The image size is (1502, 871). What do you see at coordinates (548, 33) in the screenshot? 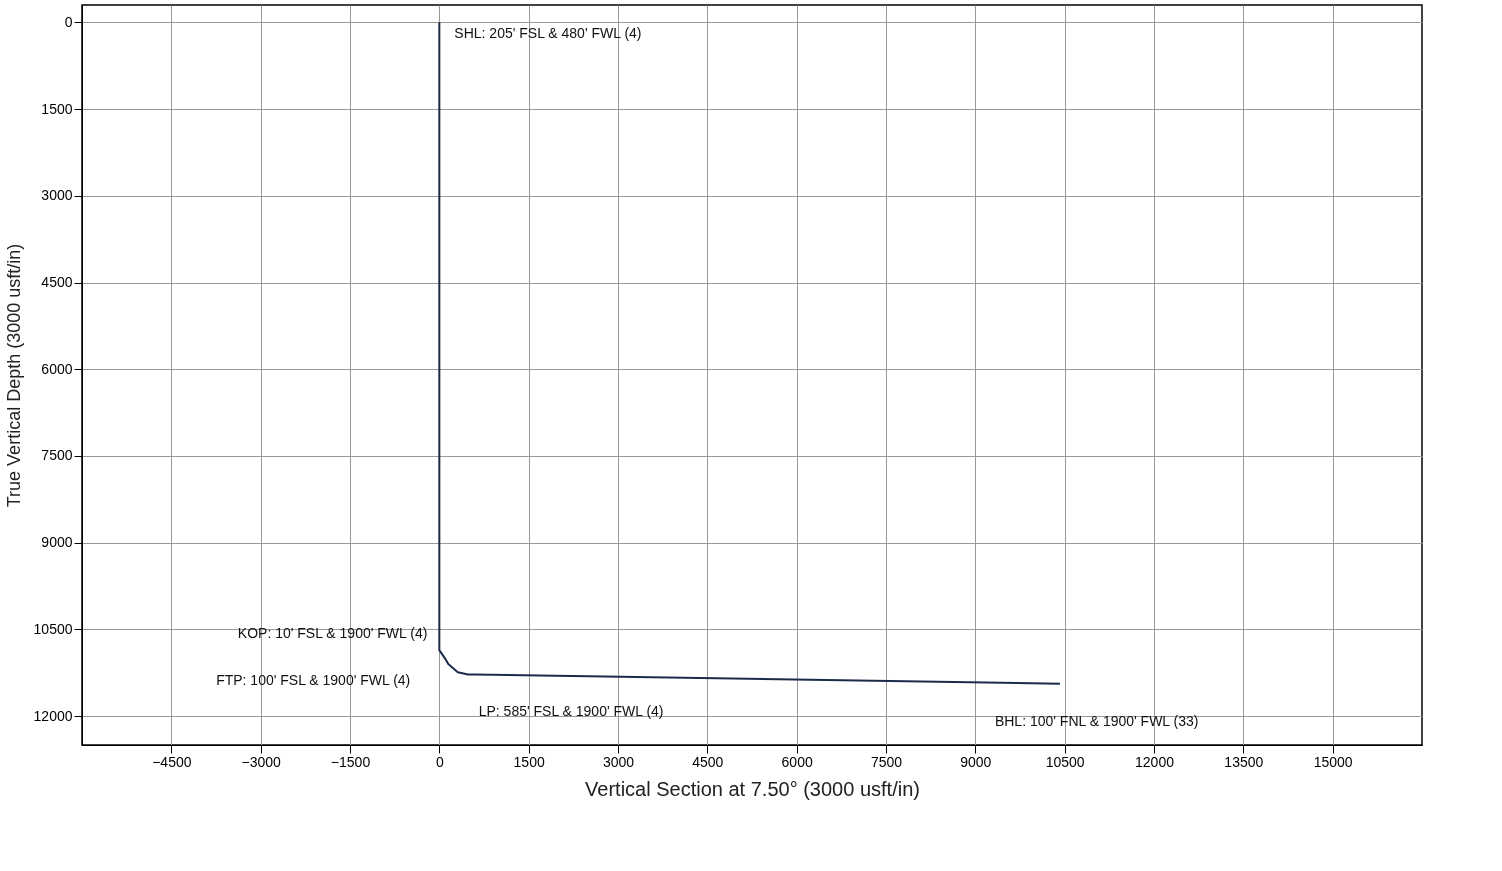
I see `annotation: SHL: 205' FSL & 480' FWL (4)` at bounding box center [548, 33].